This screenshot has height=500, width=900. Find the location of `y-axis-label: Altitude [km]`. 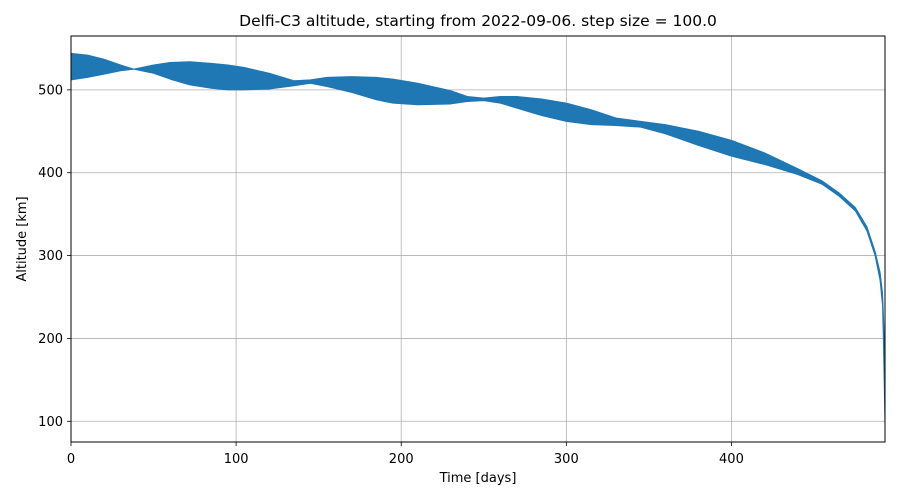

y-axis-label: Altitude [km] is located at coordinates (22, 238).